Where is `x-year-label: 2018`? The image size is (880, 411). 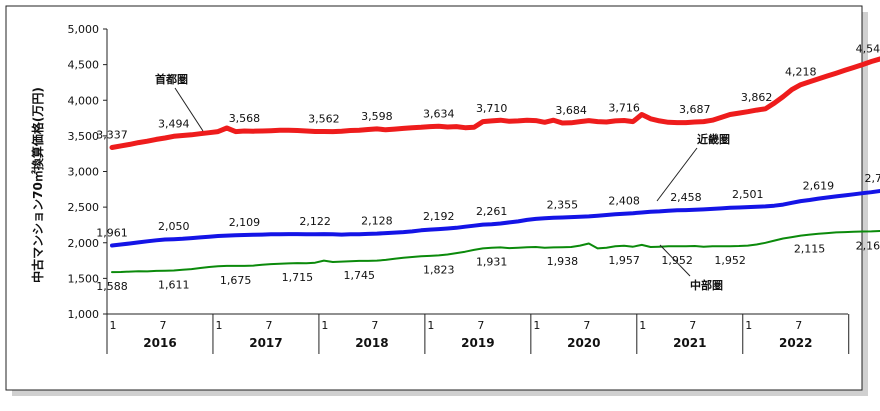
x-year-label: 2018 is located at coordinates (371, 343).